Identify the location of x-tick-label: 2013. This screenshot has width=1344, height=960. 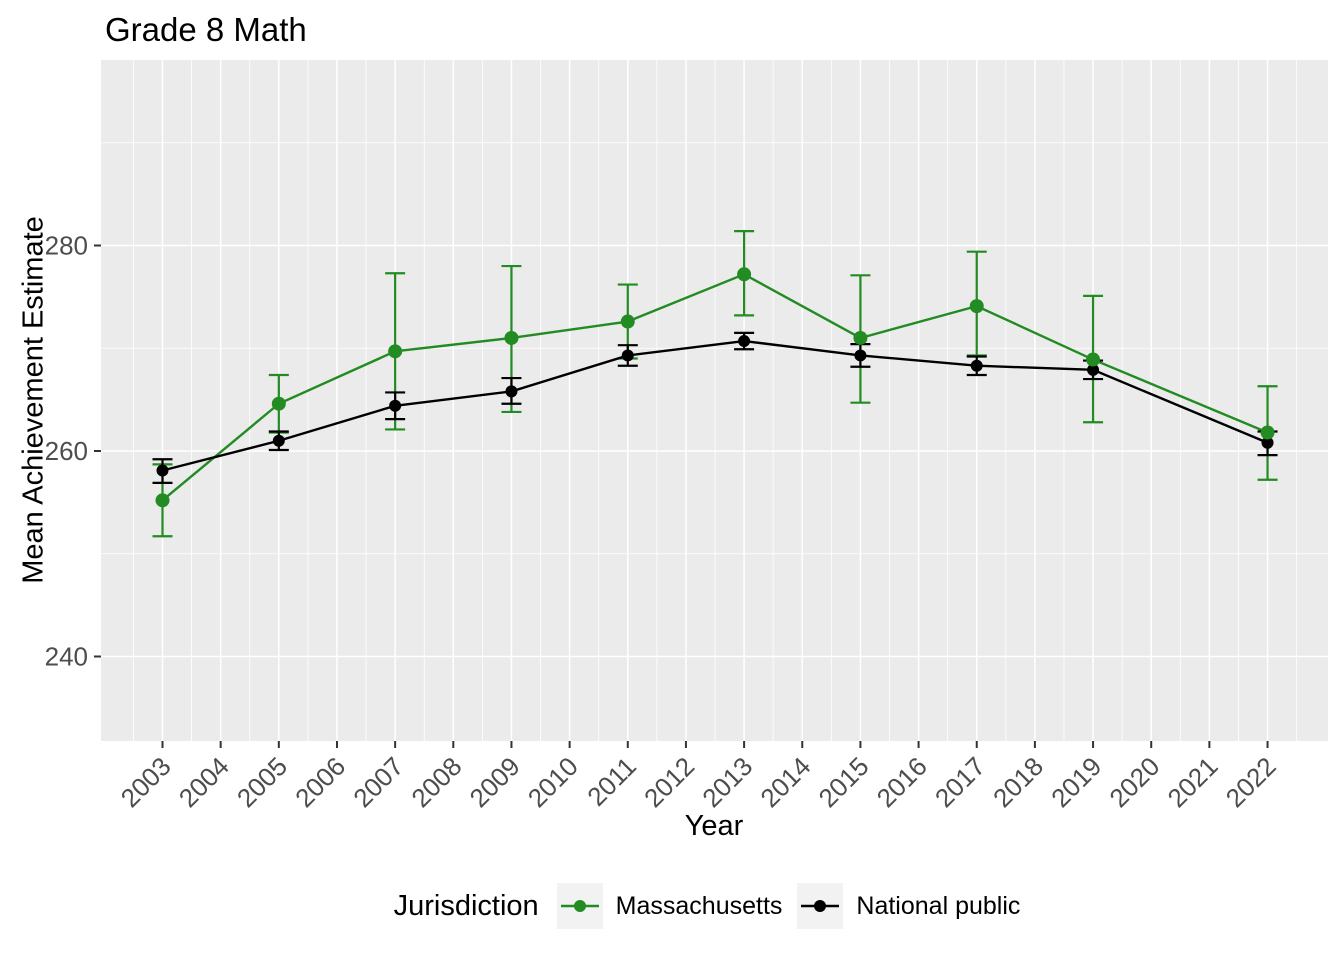
(727, 782).